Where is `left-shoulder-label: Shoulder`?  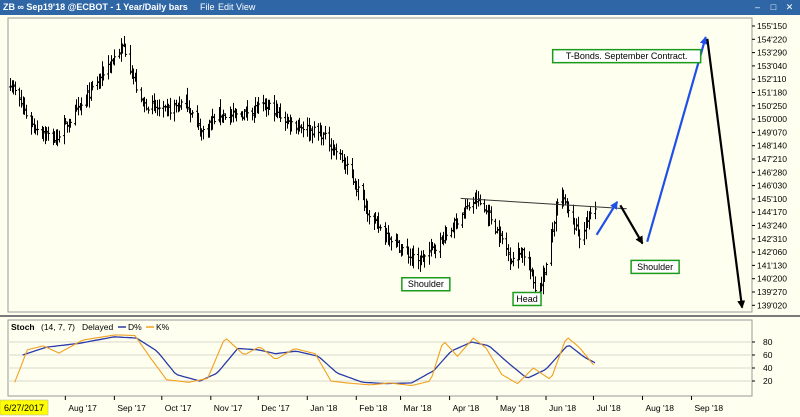
left-shoulder-label: Shoulder is located at coordinates (426, 284).